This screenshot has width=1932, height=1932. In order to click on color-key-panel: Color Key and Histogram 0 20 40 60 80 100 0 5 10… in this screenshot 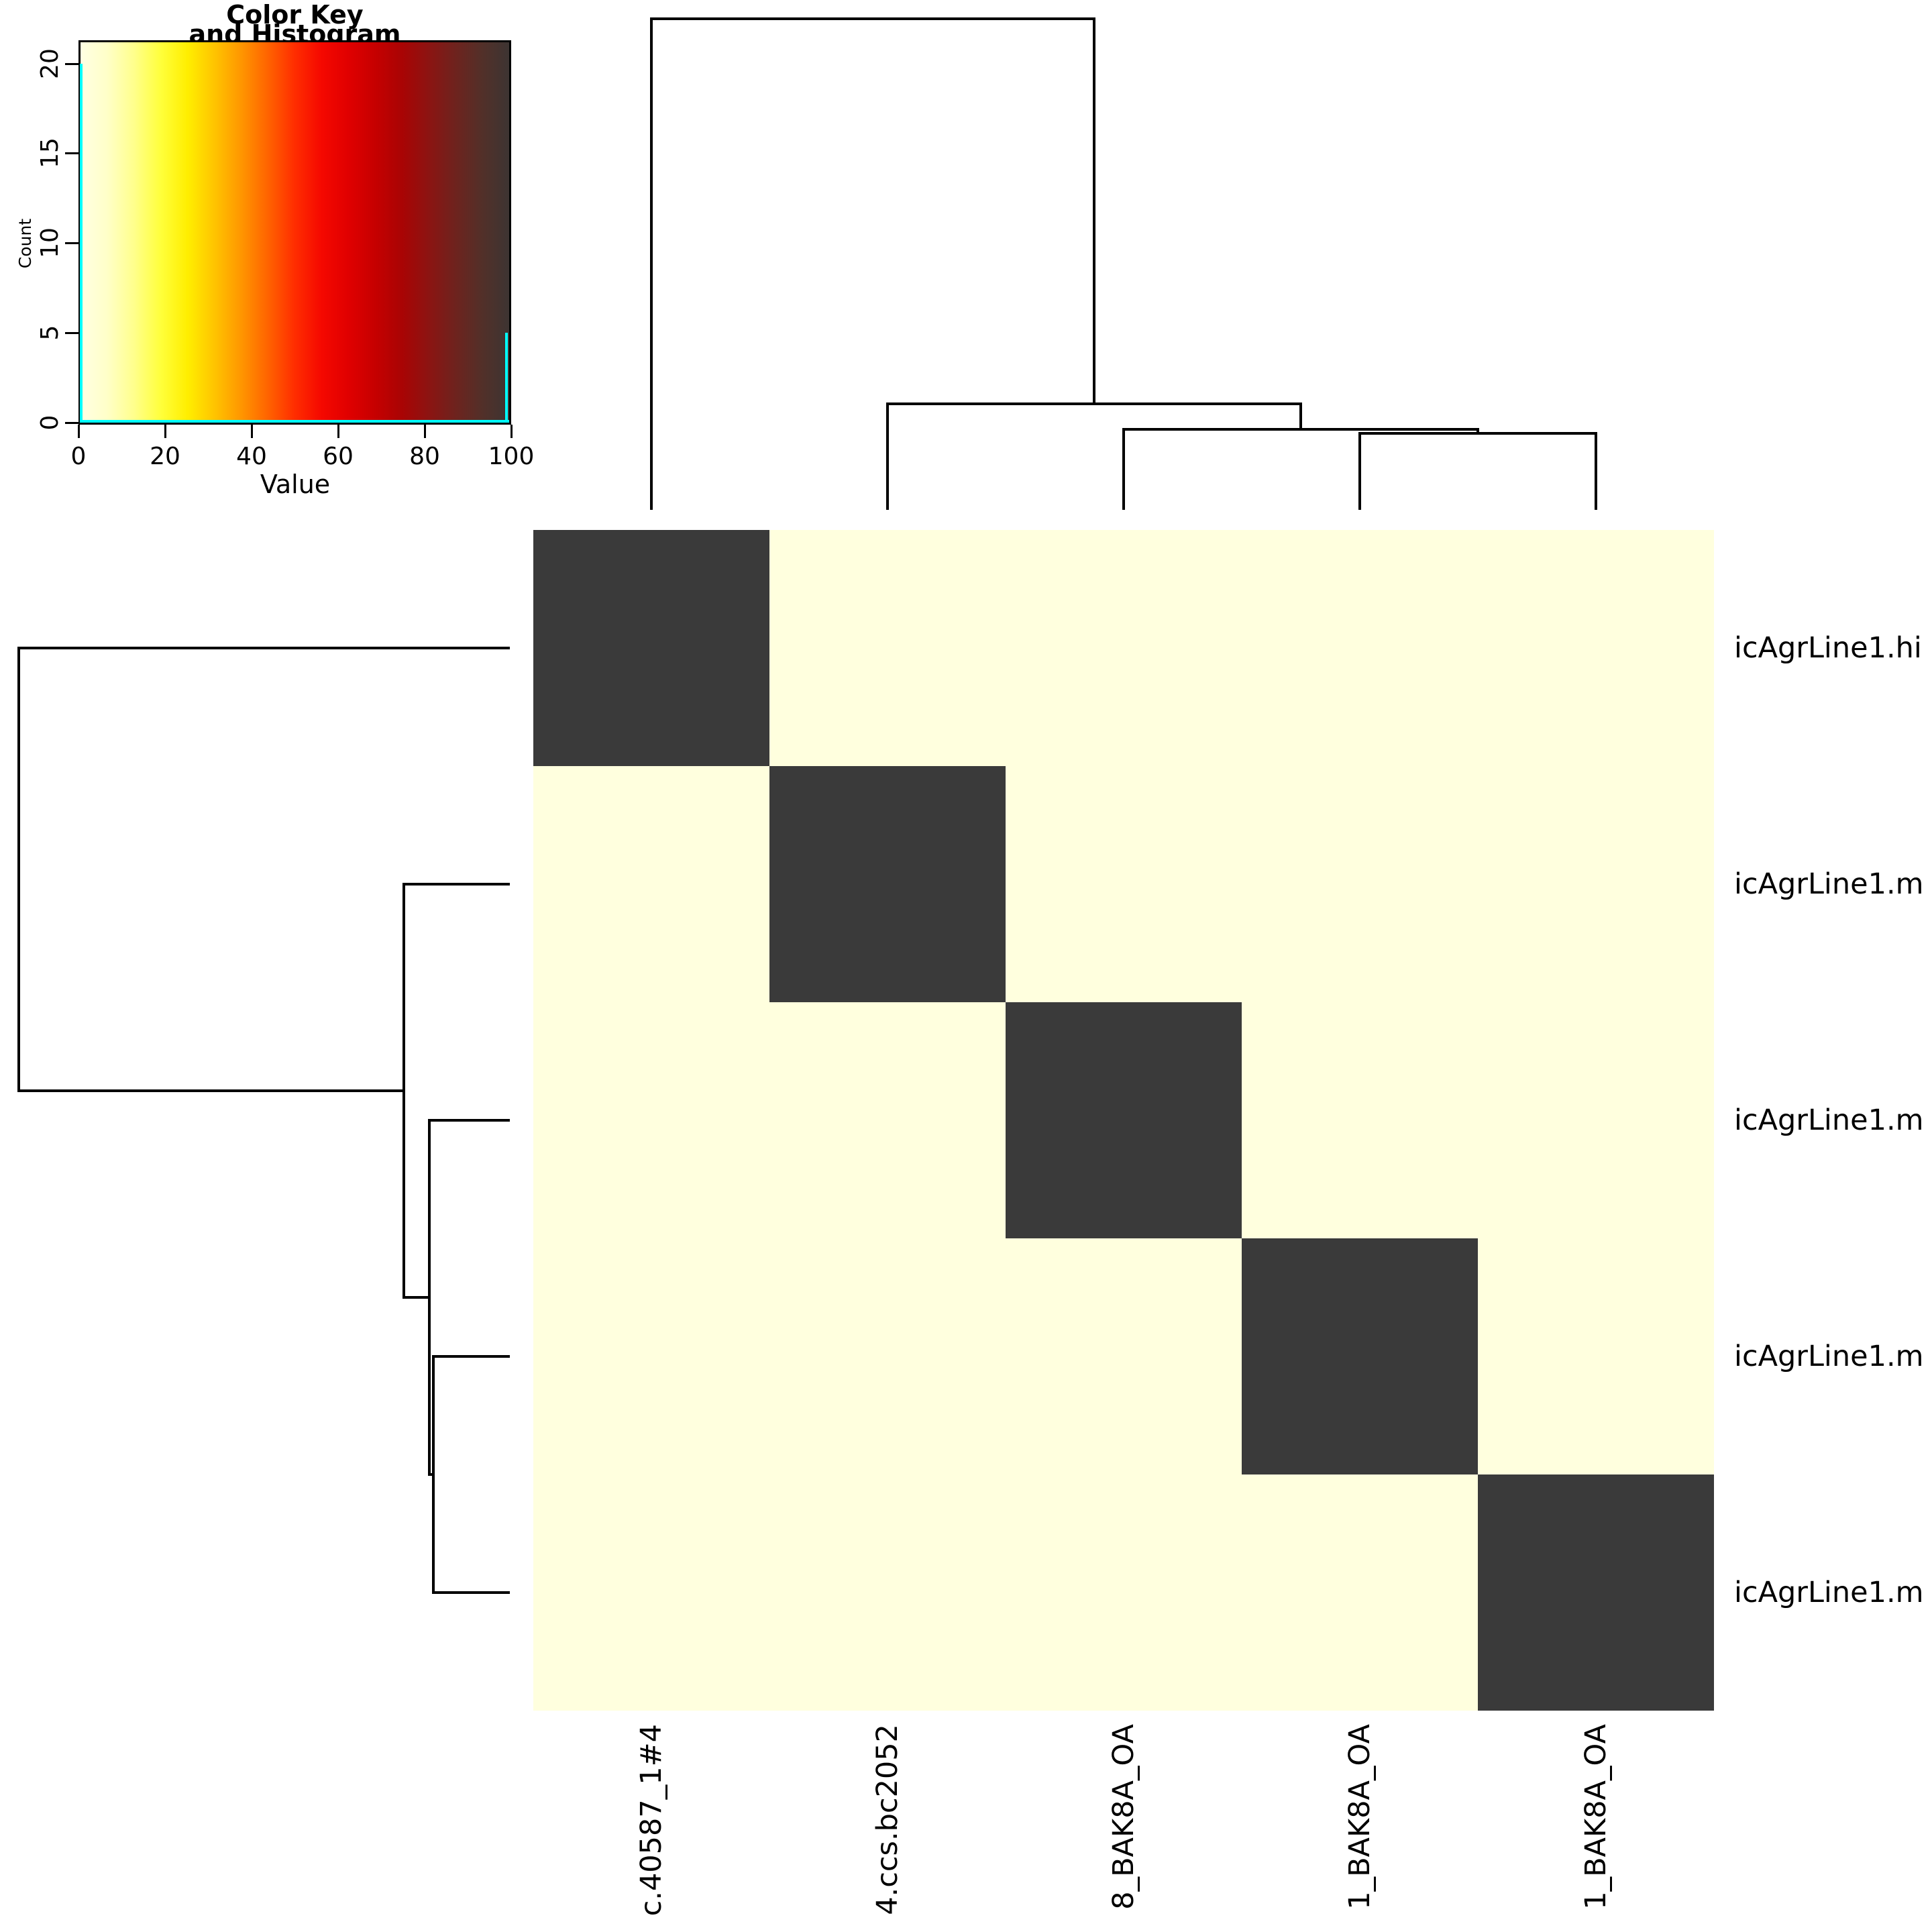, I will do `click(268, 255)`.